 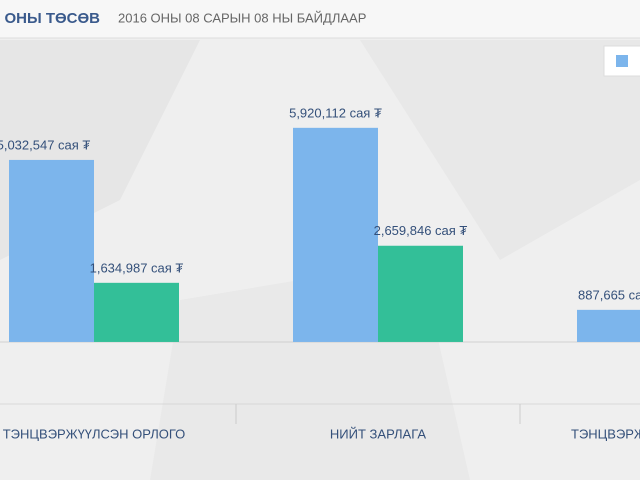 What do you see at coordinates (45, 144) in the screenshot?
I see `data-label: 5,032,547 сая ₮` at bounding box center [45, 144].